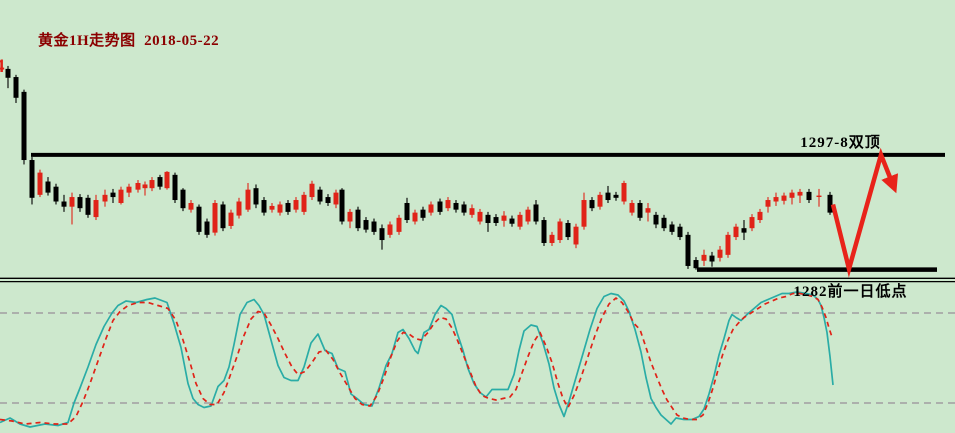  What do you see at coordinates (477, 280) in the screenshot?
I see `panel-separator` at bounding box center [477, 280].